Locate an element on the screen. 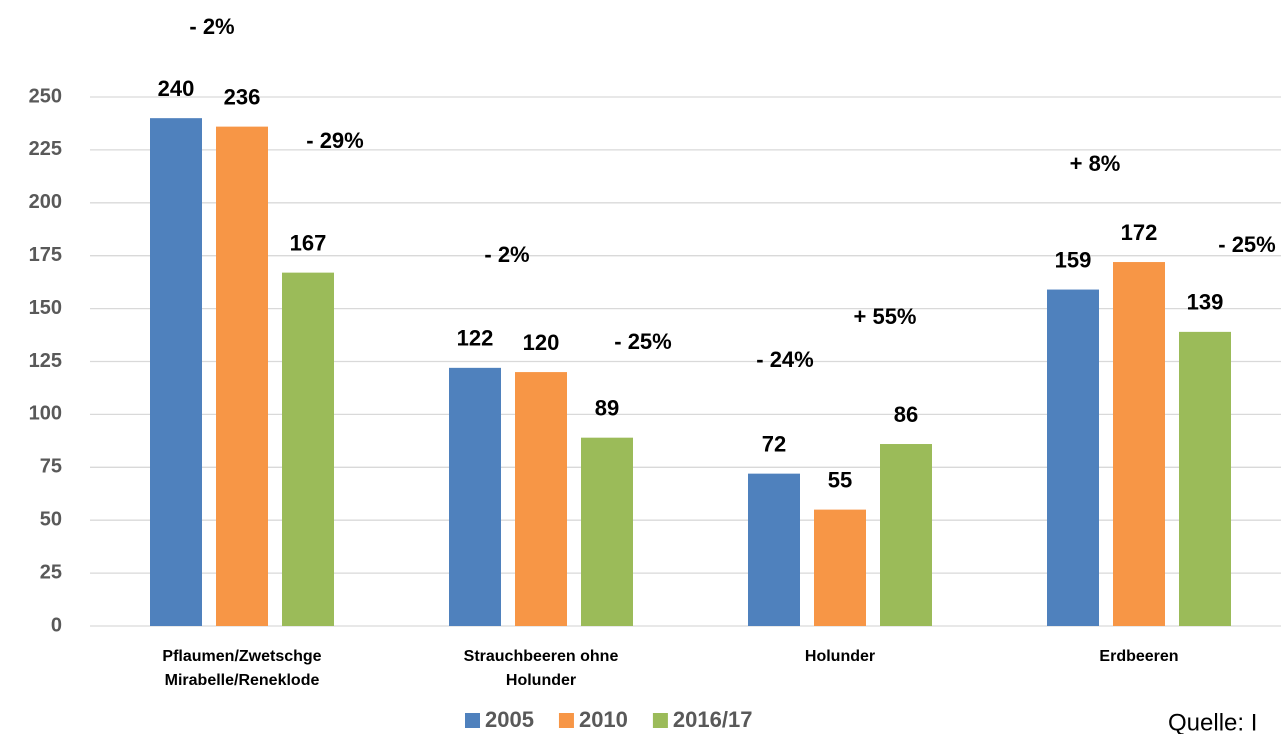  x-tick-label: Holunder is located at coordinates (840, 656).